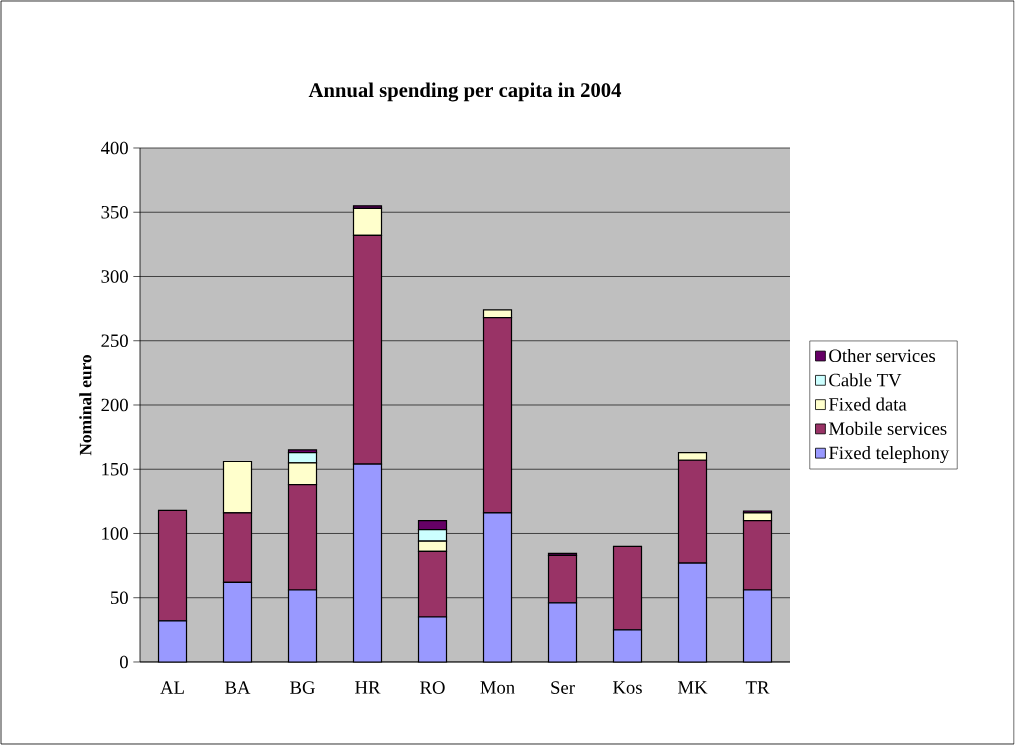  What do you see at coordinates (119, 598) in the screenshot?
I see `y-tick-label: 50` at bounding box center [119, 598].